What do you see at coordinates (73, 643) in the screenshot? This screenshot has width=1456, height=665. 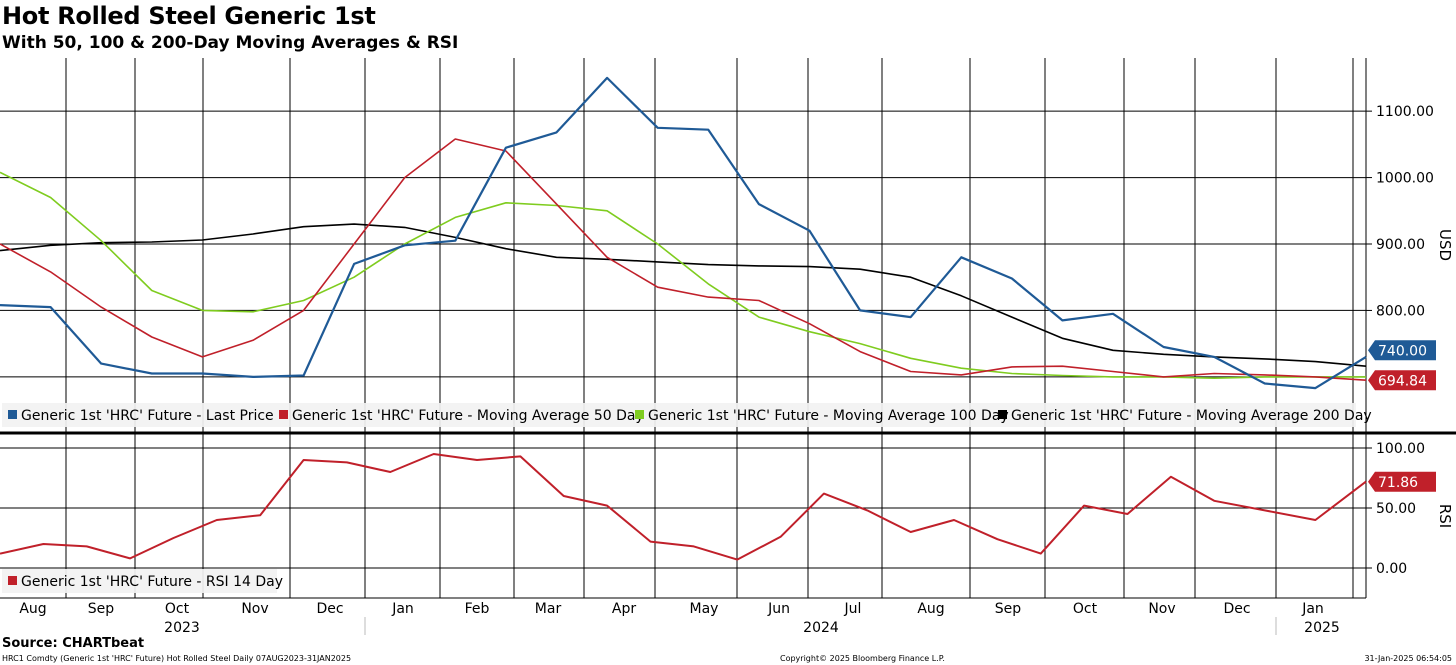 I see `source-note: Source: CHARTbeat` at bounding box center [73, 643].